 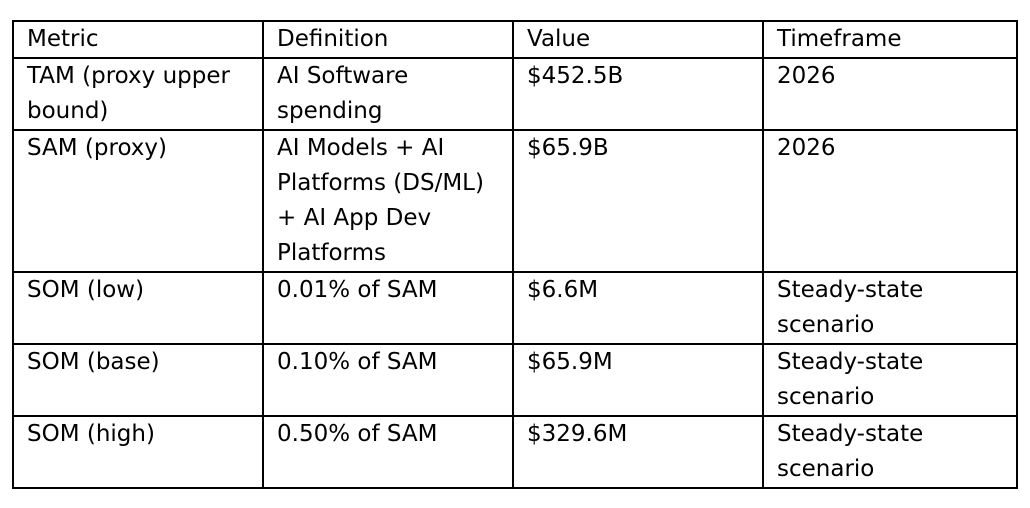 I want to click on cell-definition: 0.50% of SAM, so click(x=388, y=452).